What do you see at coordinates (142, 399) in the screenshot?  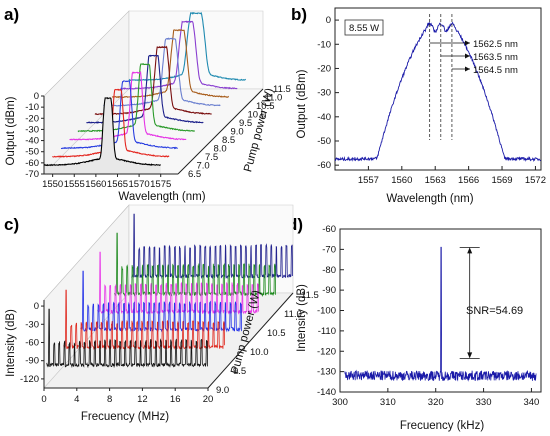 I see `panel-c-xtick-12: 12` at bounding box center [142, 399].